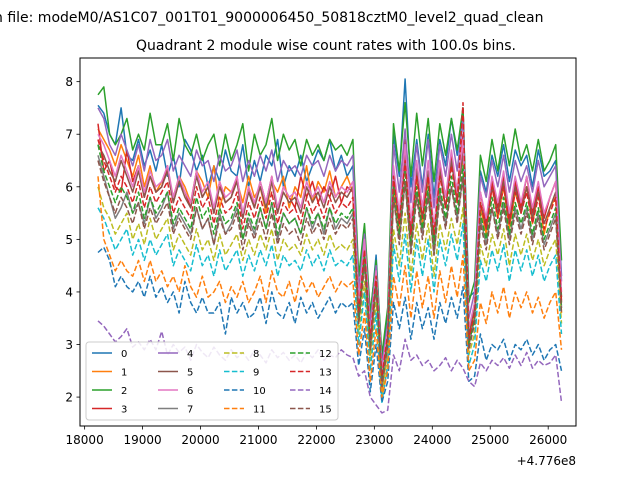 The width and height of the screenshot is (640, 480). I want to click on legend-label-0: 0, so click(124, 354).